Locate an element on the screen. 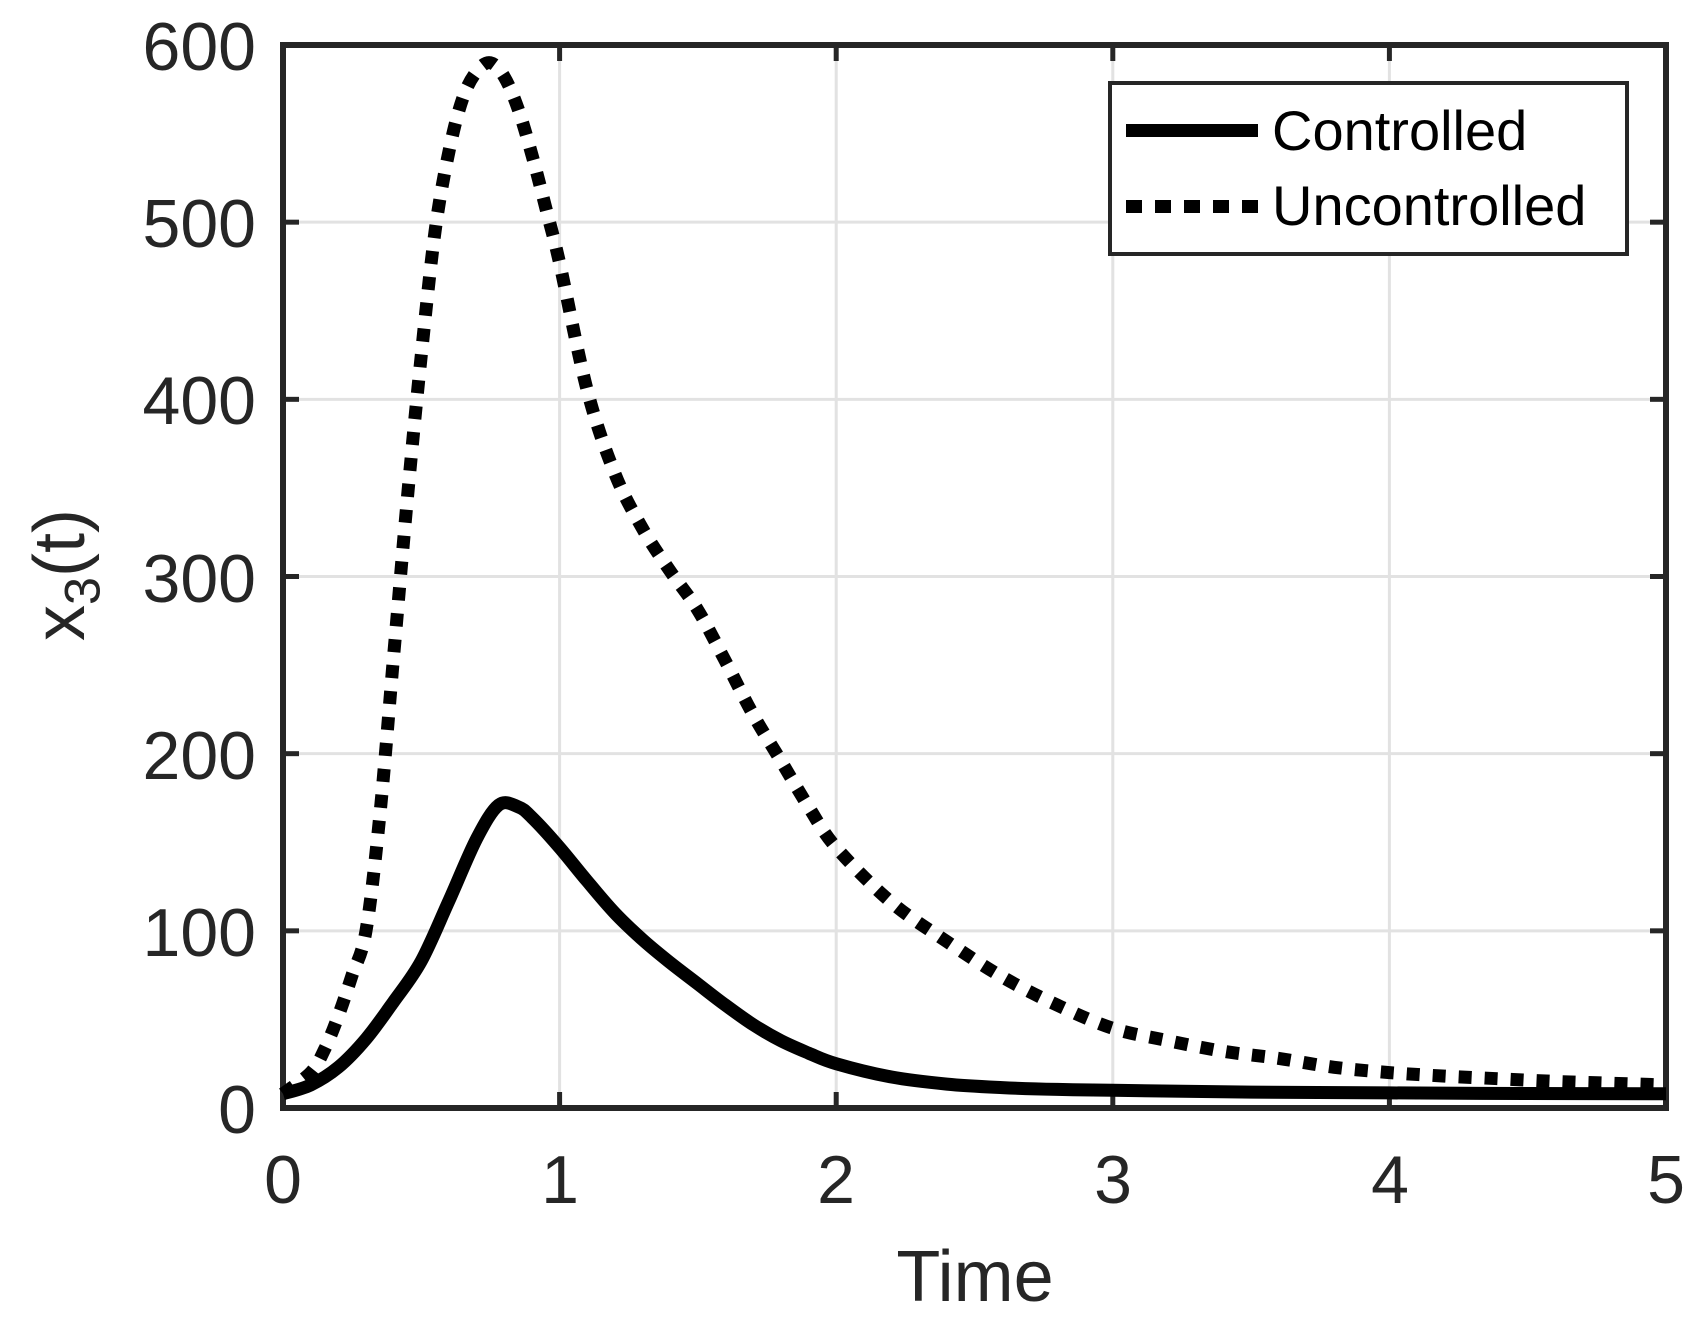 This screenshot has width=1700, height=1326. x-tick-label-4: 4 is located at coordinates (1390, 1180).